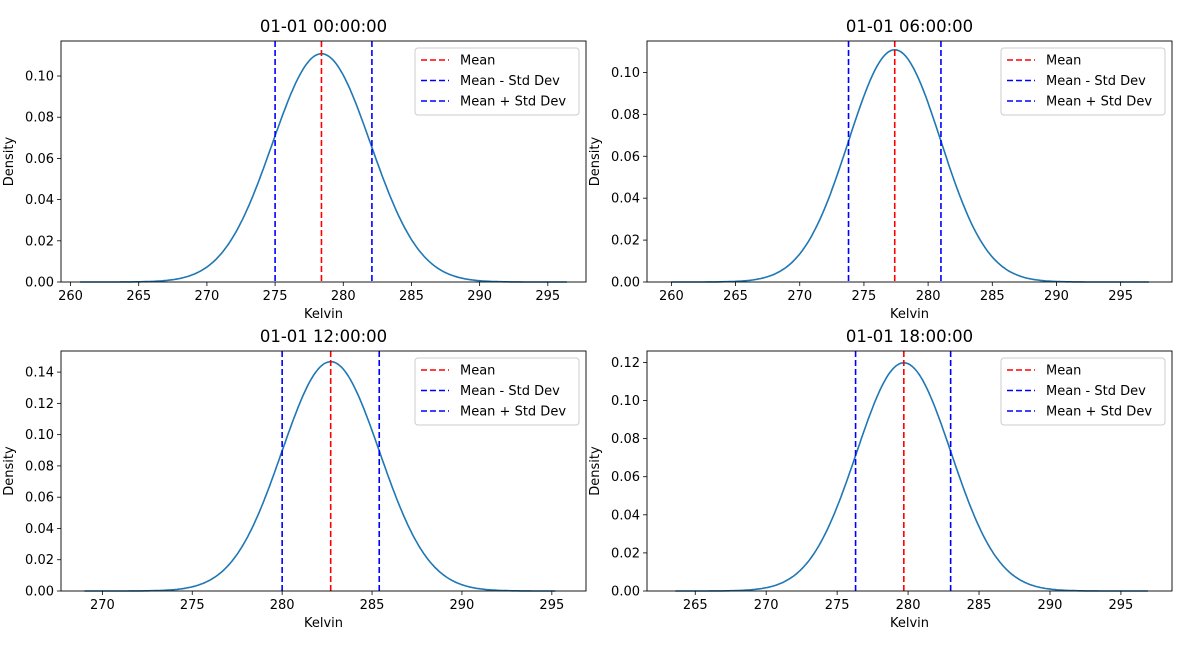  I want to click on chart-title: 01-01 18:00:00, so click(909, 336).